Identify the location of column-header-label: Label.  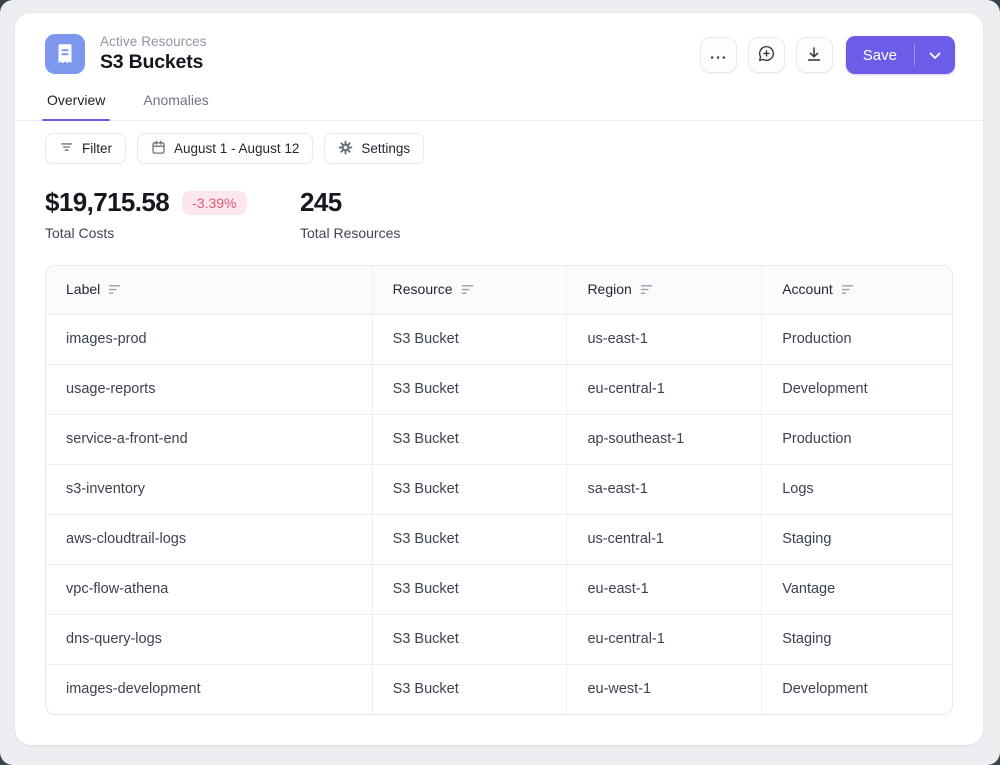
(209, 290).